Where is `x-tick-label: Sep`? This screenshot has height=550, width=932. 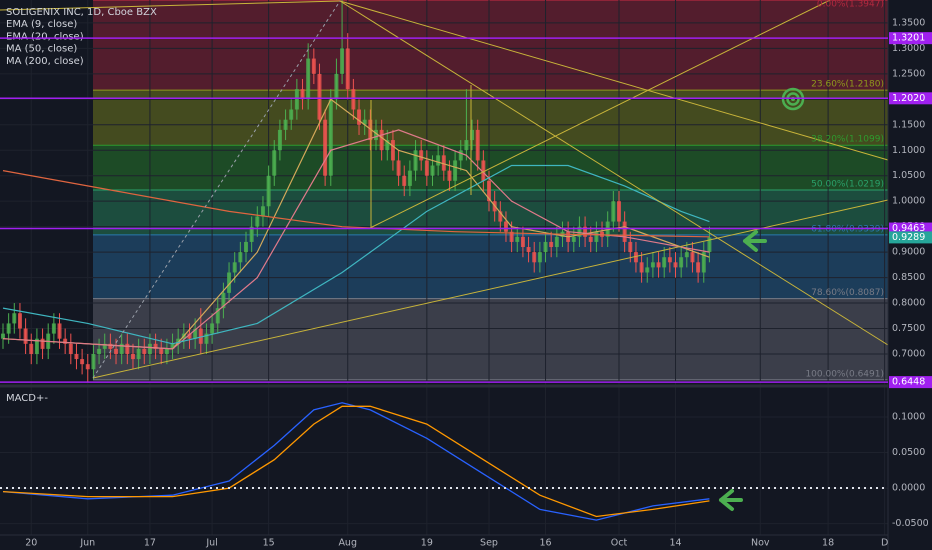 x-tick-label: Sep is located at coordinates (489, 543).